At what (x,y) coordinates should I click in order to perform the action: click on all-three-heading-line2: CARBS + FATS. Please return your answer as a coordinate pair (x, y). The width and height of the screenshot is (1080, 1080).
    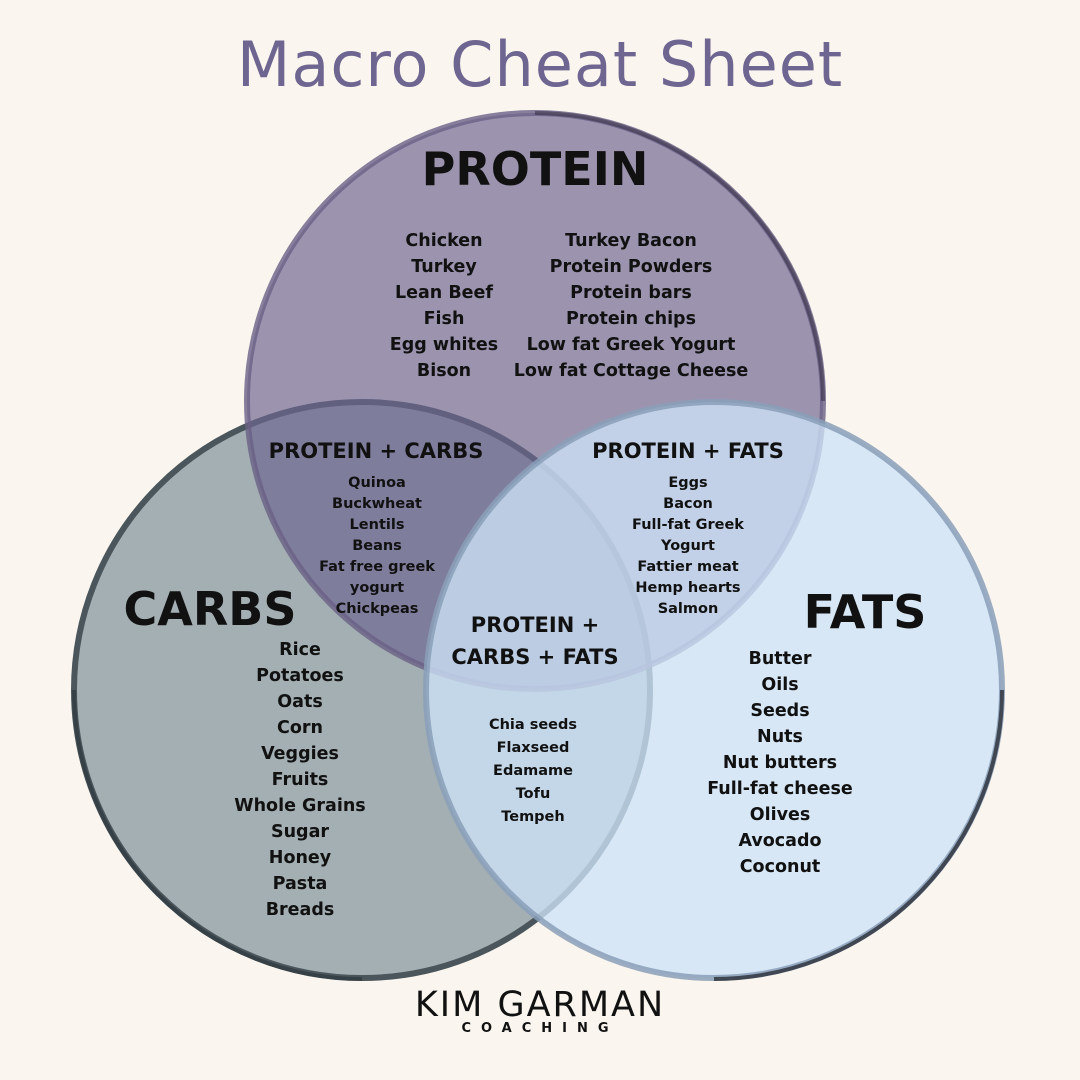
    Looking at the image, I should click on (535, 657).